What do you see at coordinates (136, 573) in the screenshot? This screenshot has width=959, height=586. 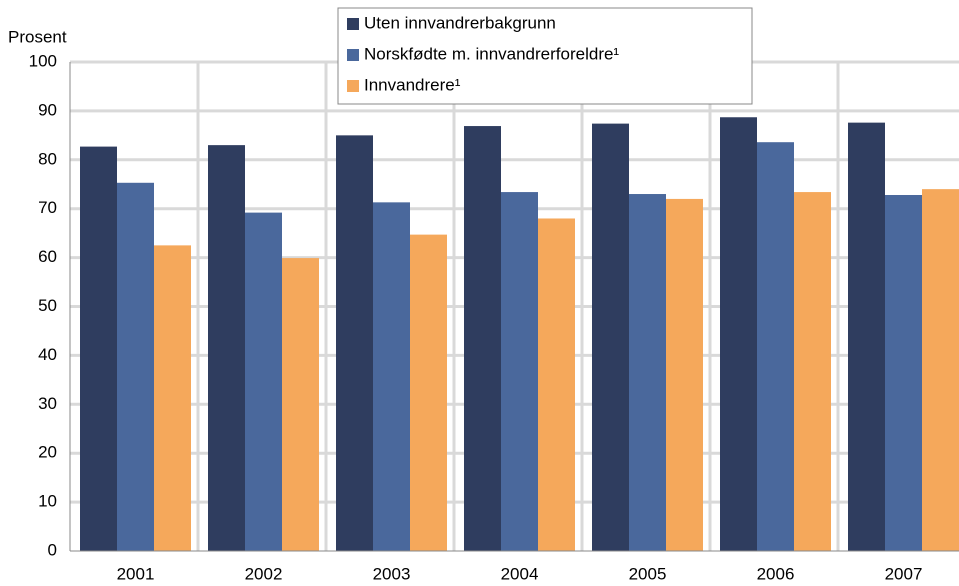 I see `x-tick-label: 2001` at bounding box center [136, 573].